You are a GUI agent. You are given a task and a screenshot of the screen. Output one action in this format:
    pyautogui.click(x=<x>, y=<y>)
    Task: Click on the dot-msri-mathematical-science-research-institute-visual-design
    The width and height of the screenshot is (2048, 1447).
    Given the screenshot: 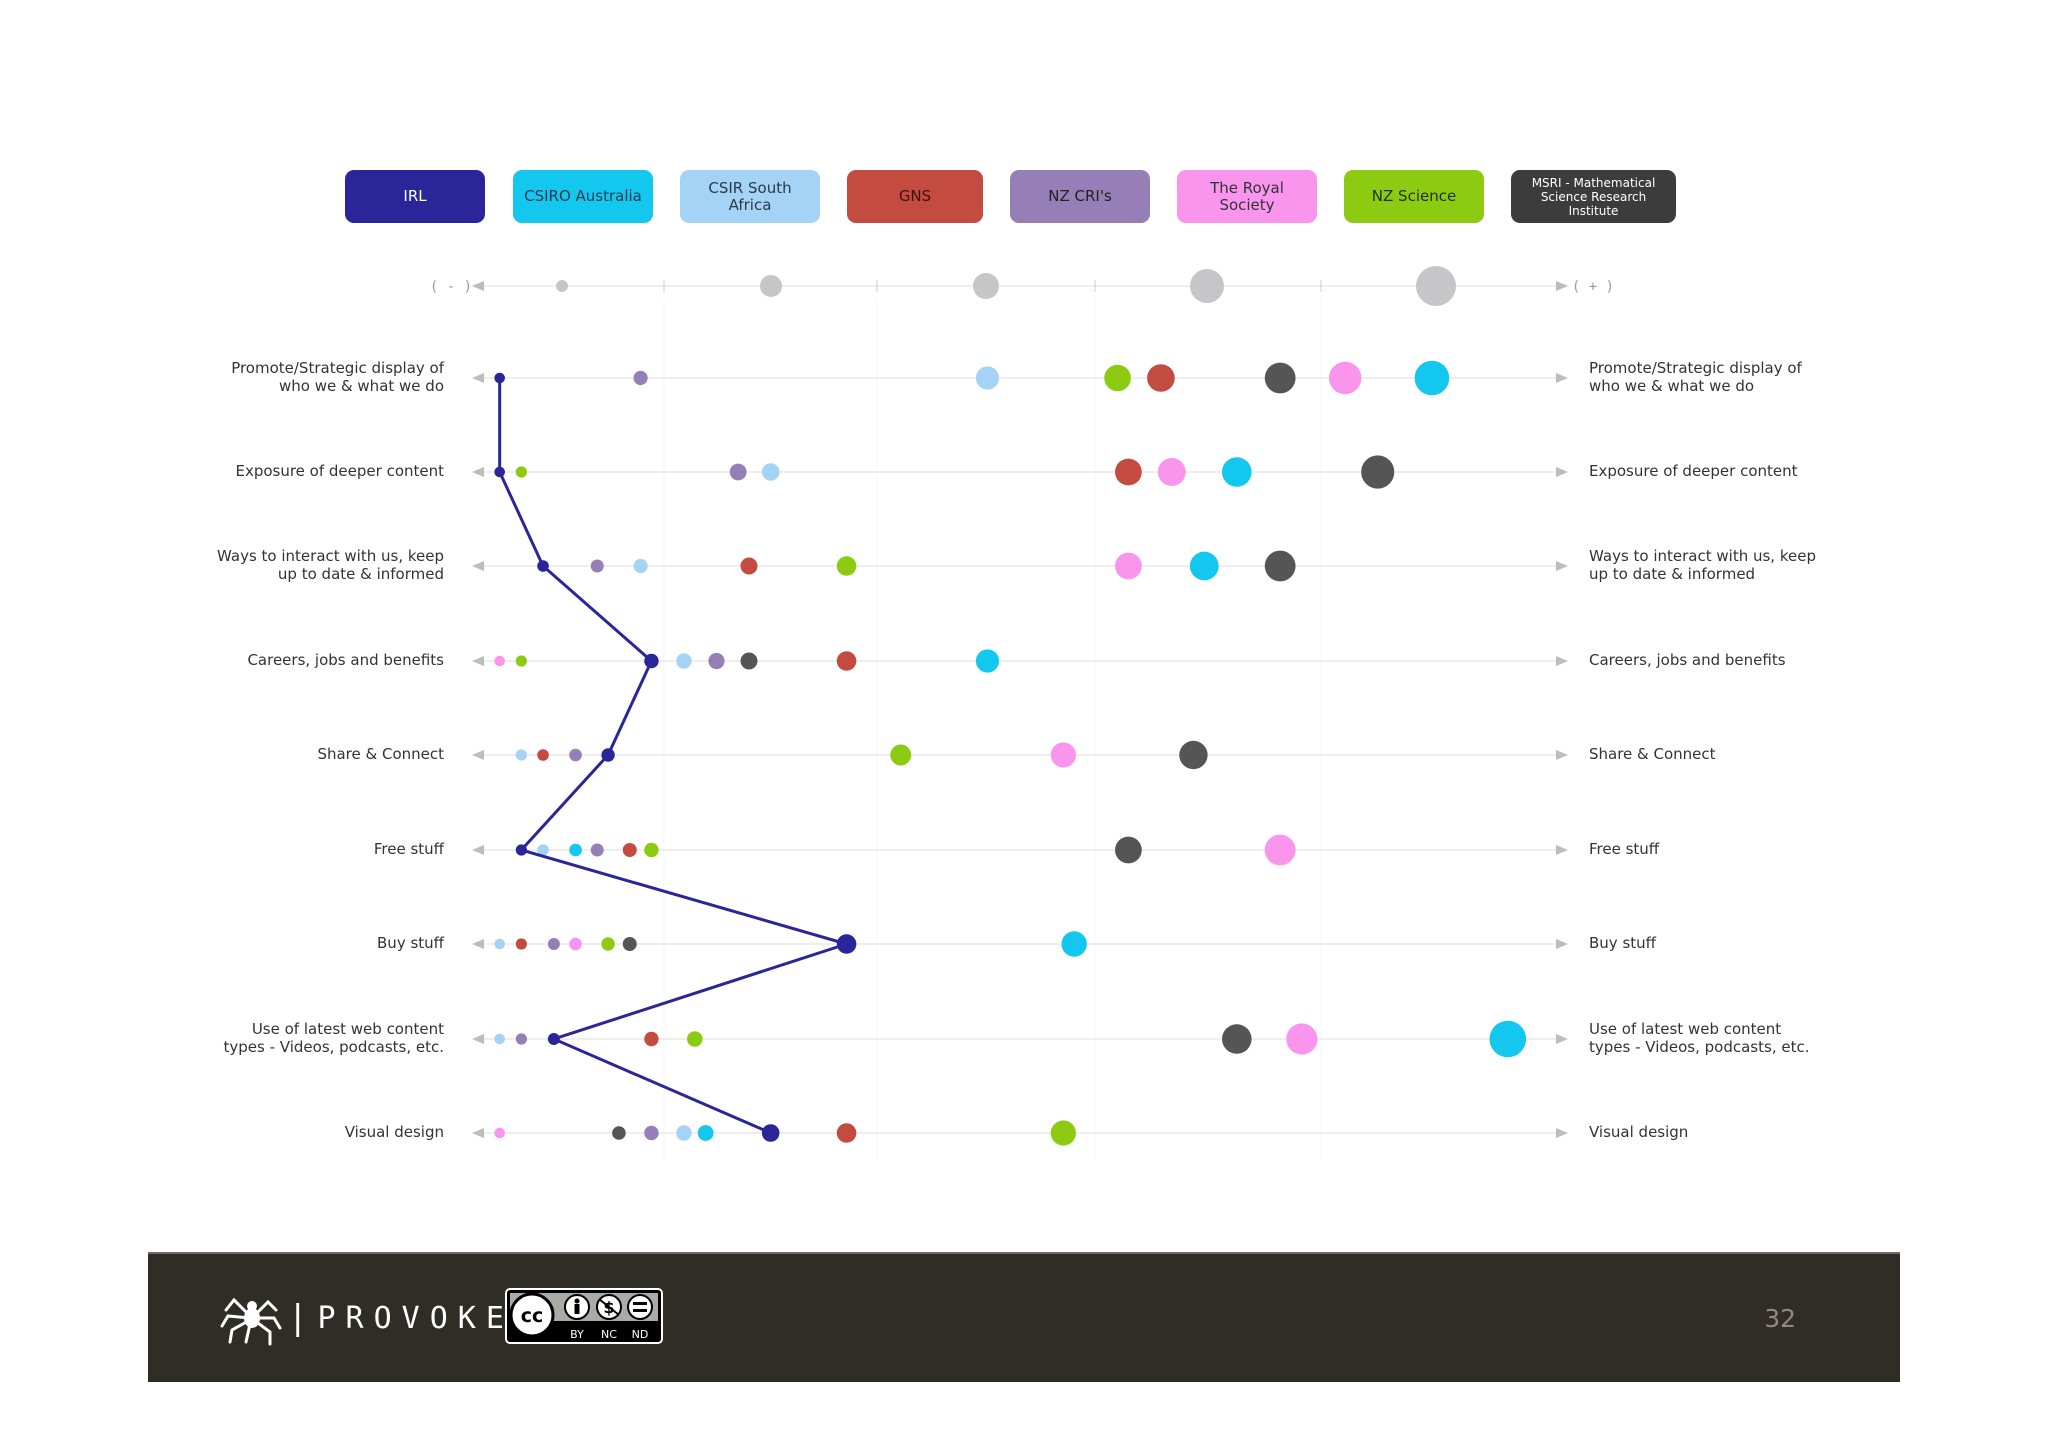 What is the action you would take?
    pyautogui.click(x=619, y=1133)
    